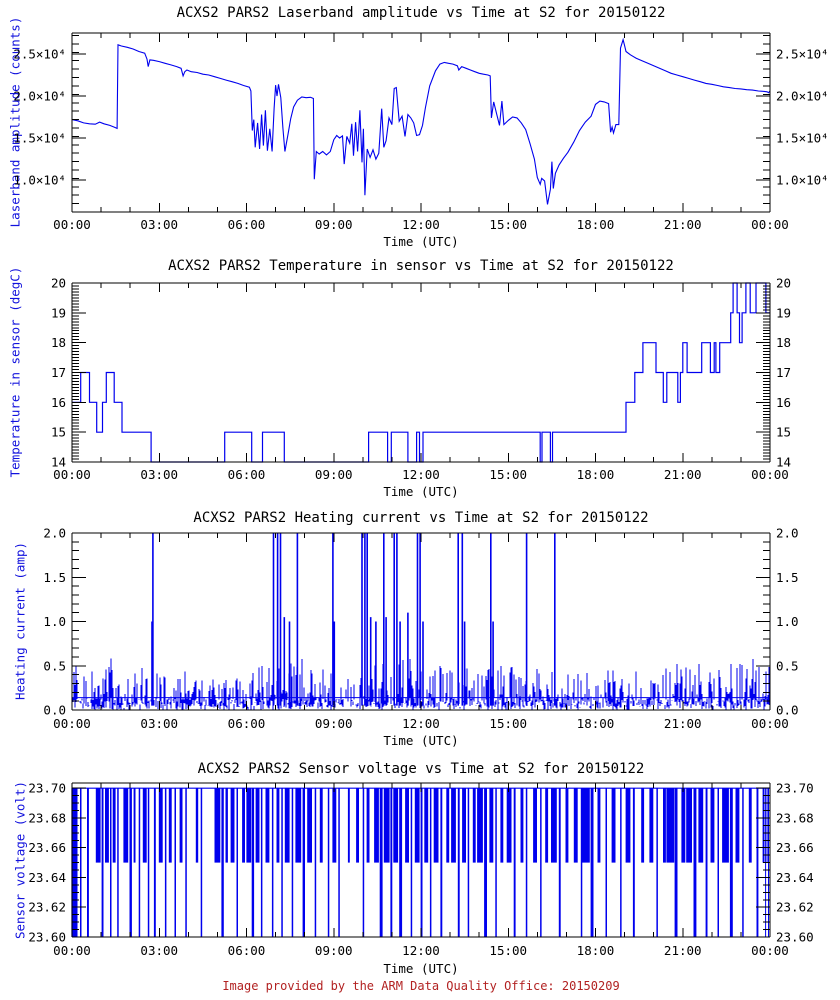 Image resolution: width=840 pixels, height=1000 pixels. What do you see at coordinates (39, 138) in the screenshot?
I see `y-tick-label-left: 1.5×10⁴` at bounding box center [39, 138].